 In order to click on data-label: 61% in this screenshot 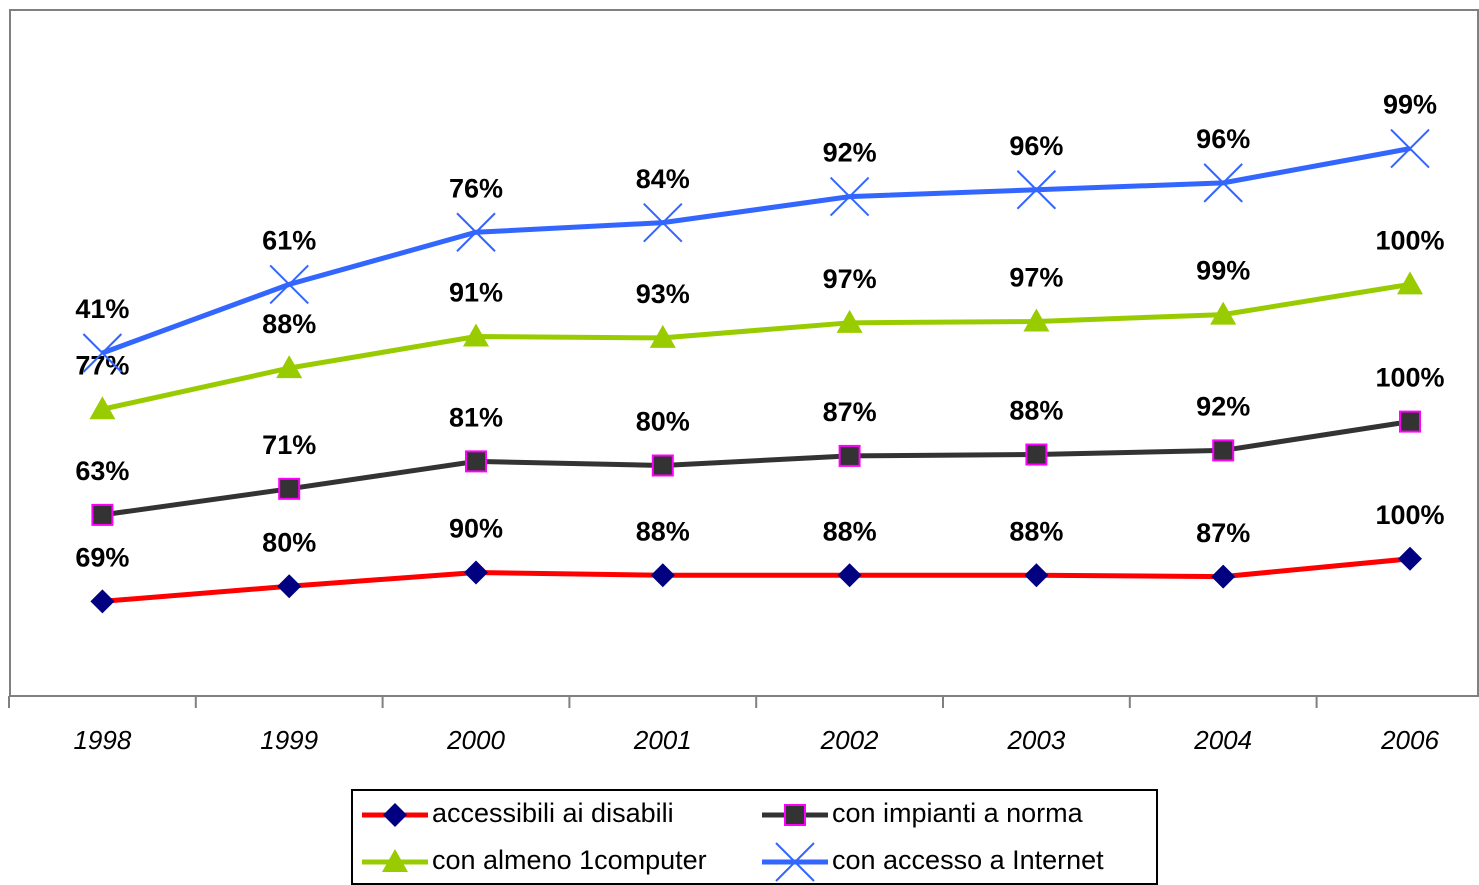, I will do `click(289, 241)`.